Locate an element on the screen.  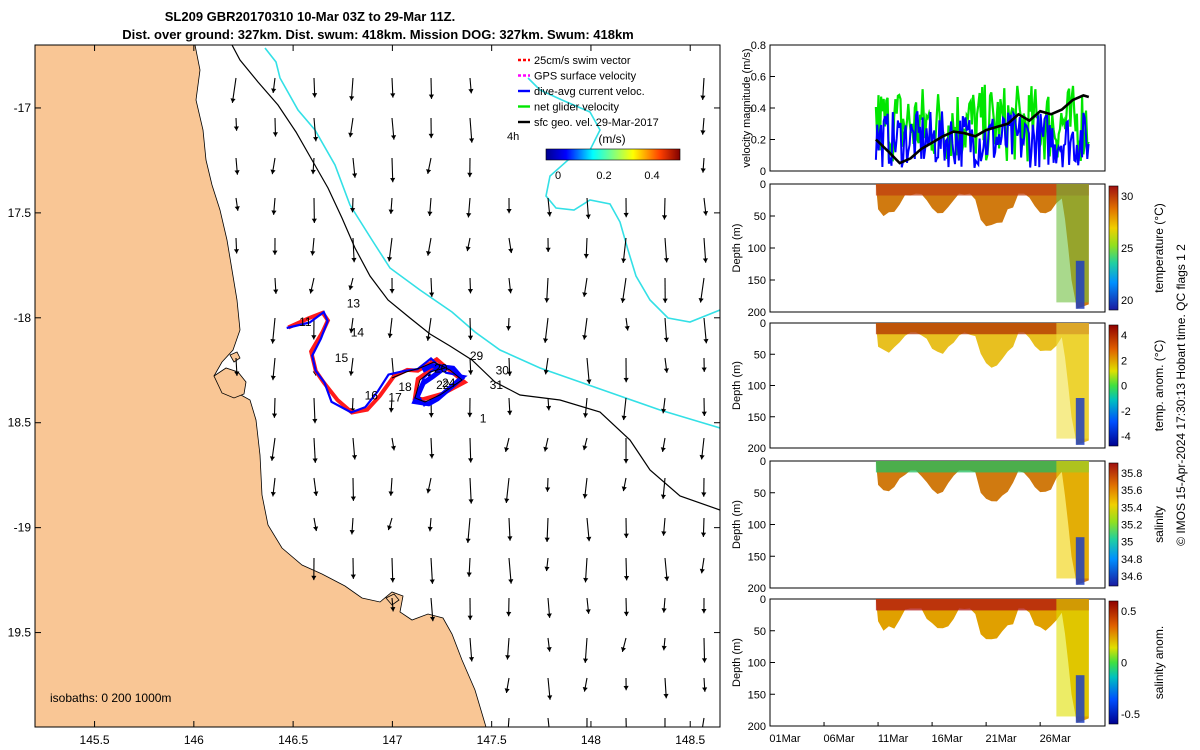
map-ytick-label: -19 is located at coordinates (23, 528).